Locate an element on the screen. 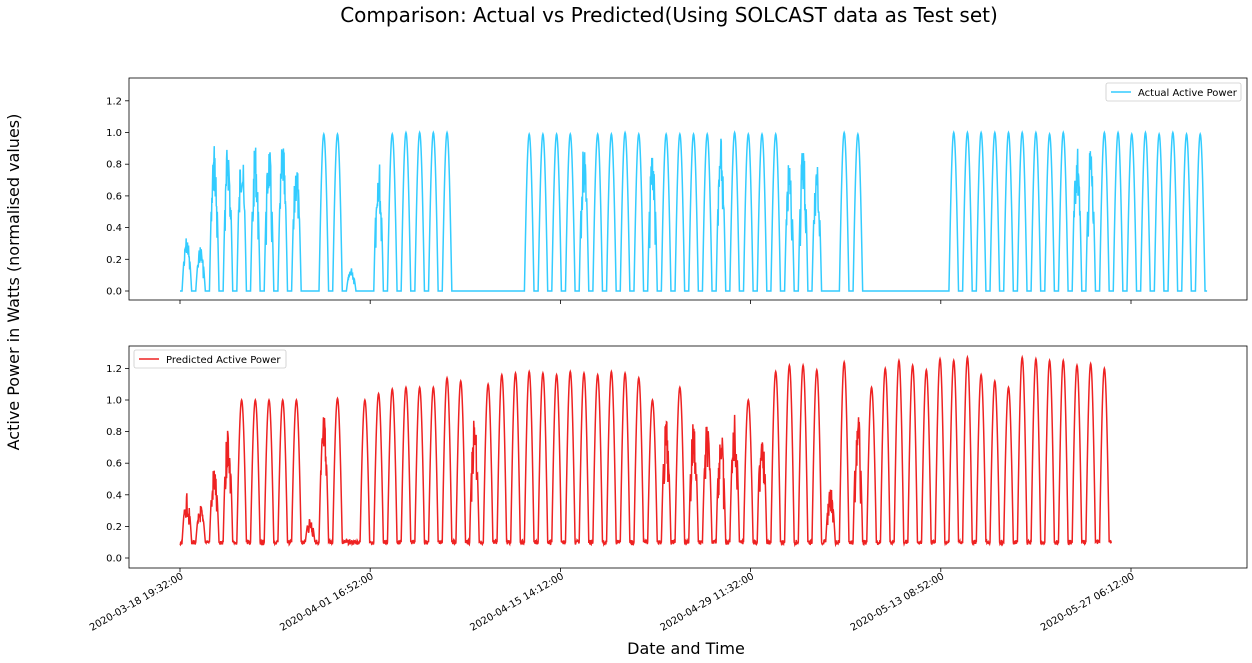 The height and width of the screenshot is (663, 1252). x-axis-label: Date and Time is located at coordinates (686, 648).